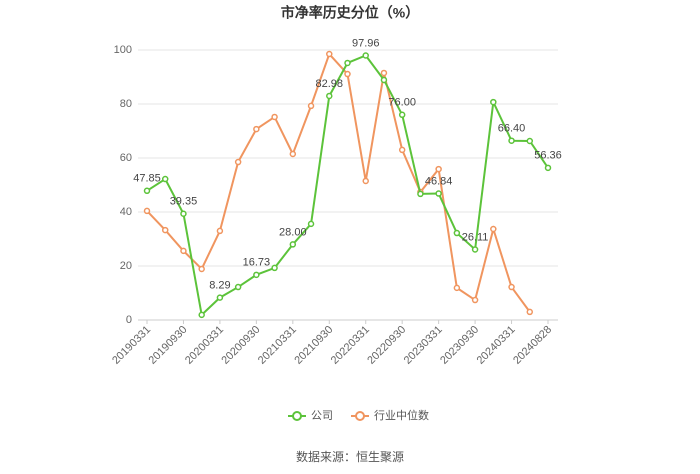  I want to click on data-label: 66.40, so click(512, 129).